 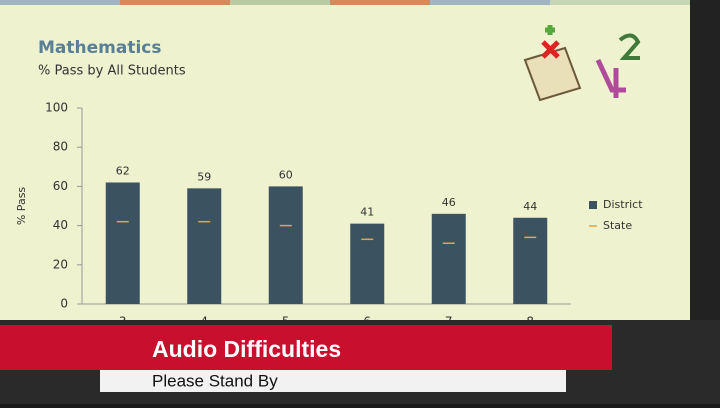 What do you see at coordinates (60, 225) in the screenshot?
I see `y-tick-label: 40` at bounding box center [60, 225].